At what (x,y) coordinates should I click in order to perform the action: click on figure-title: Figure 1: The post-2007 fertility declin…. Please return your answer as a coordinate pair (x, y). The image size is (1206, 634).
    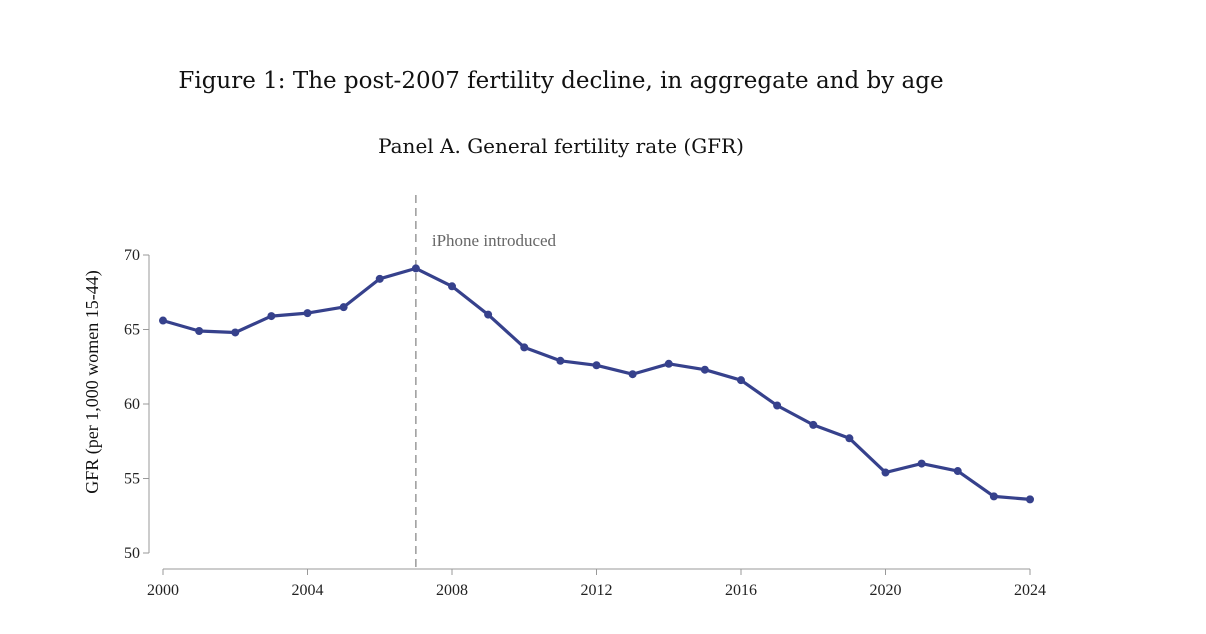
    Looking at the image, I should click on (561, 81).